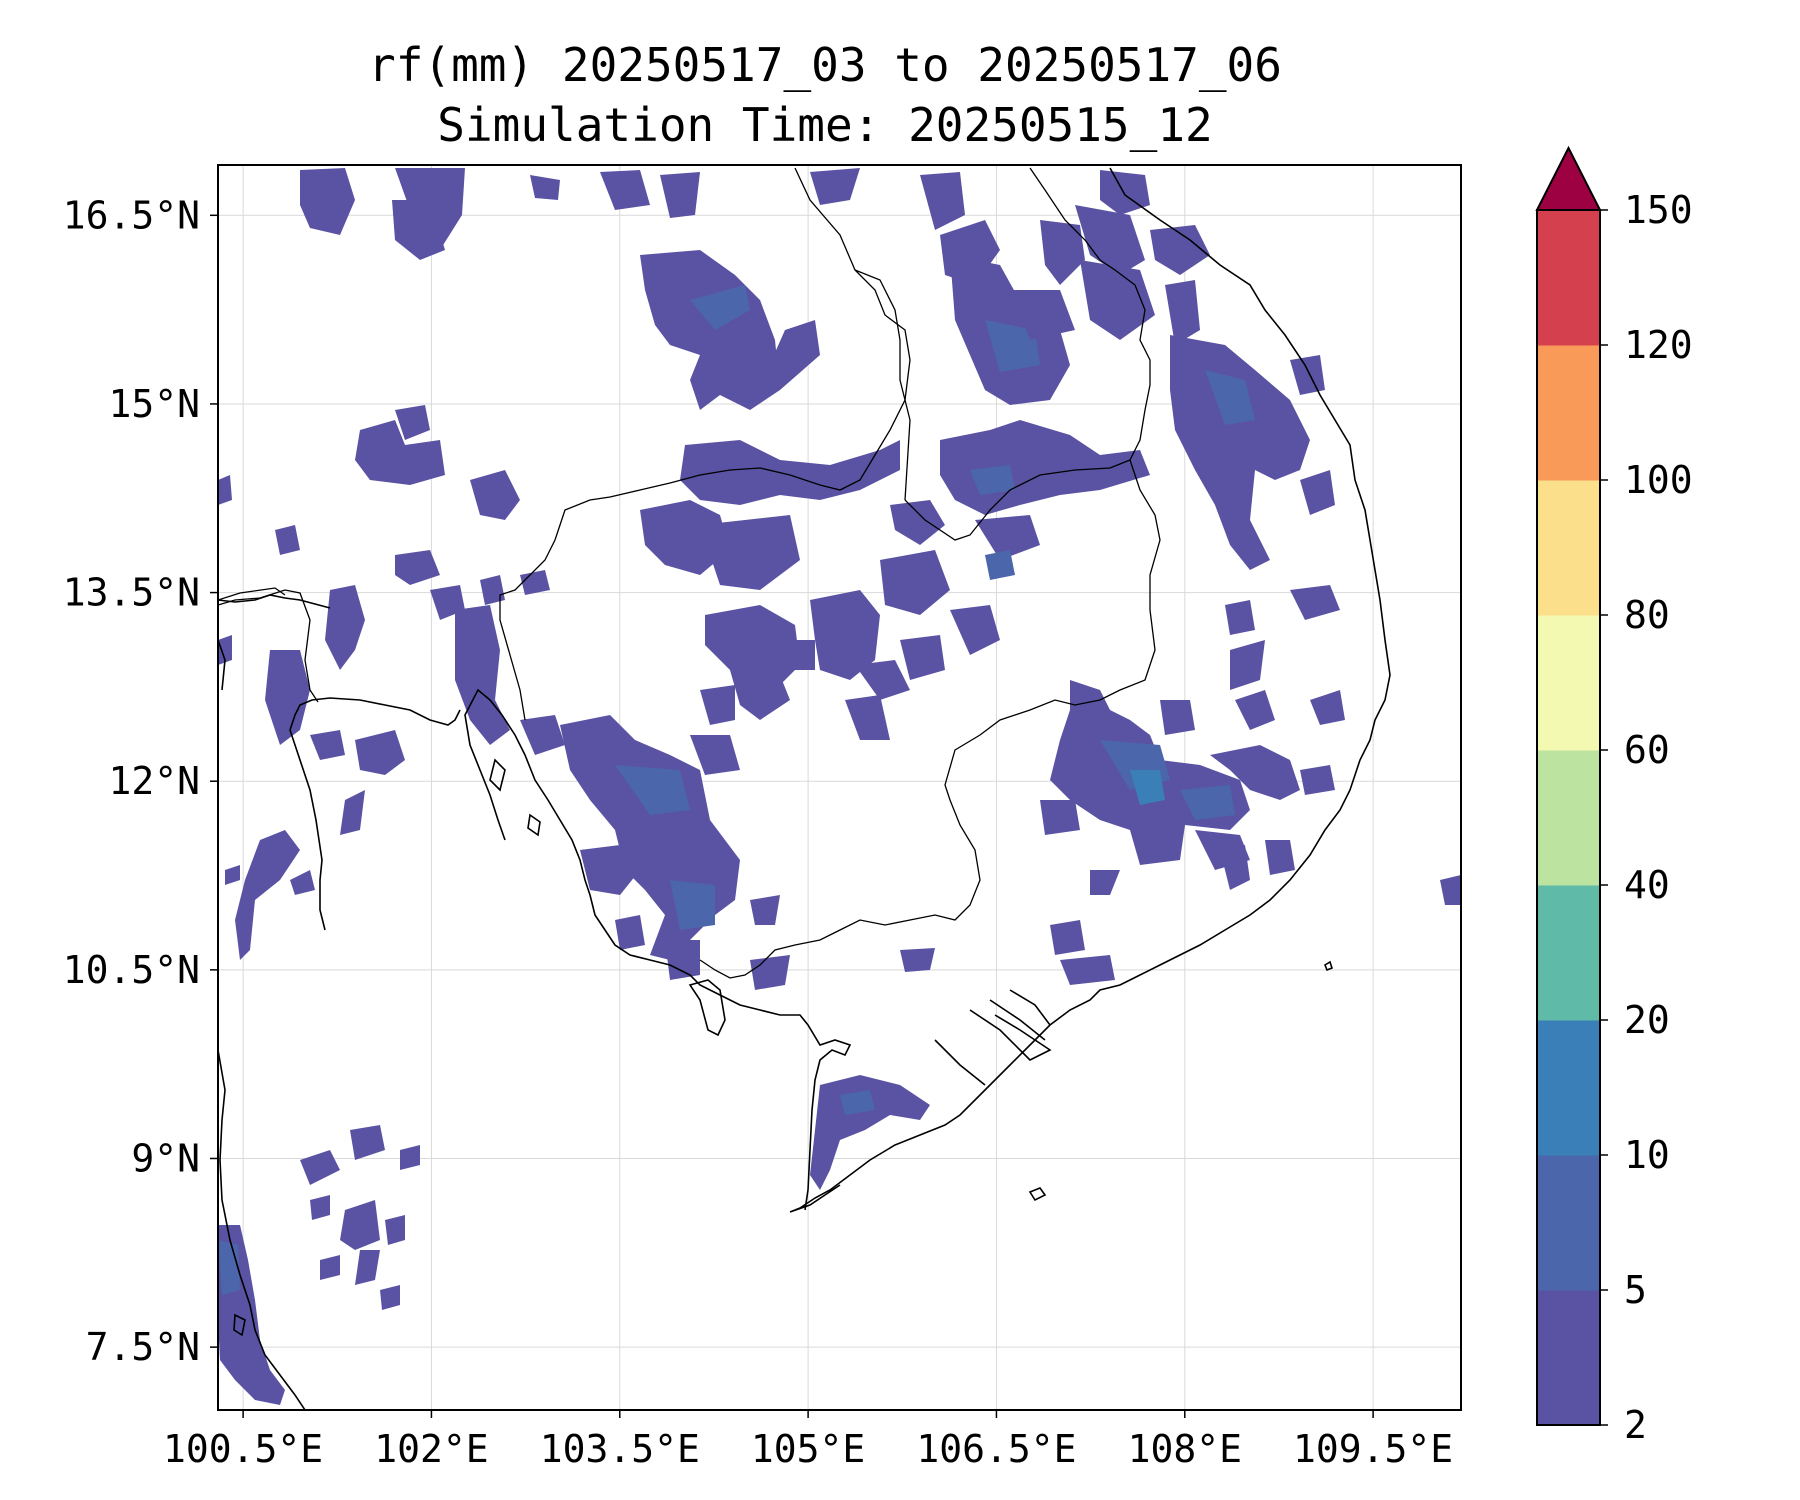 This screenshot has height=1500, width=1800. What do you see at coordinates (243, 1449) in the screenshot?
I see `lon-tick-label: 100.5°E` at bounding box center [243, 1449].